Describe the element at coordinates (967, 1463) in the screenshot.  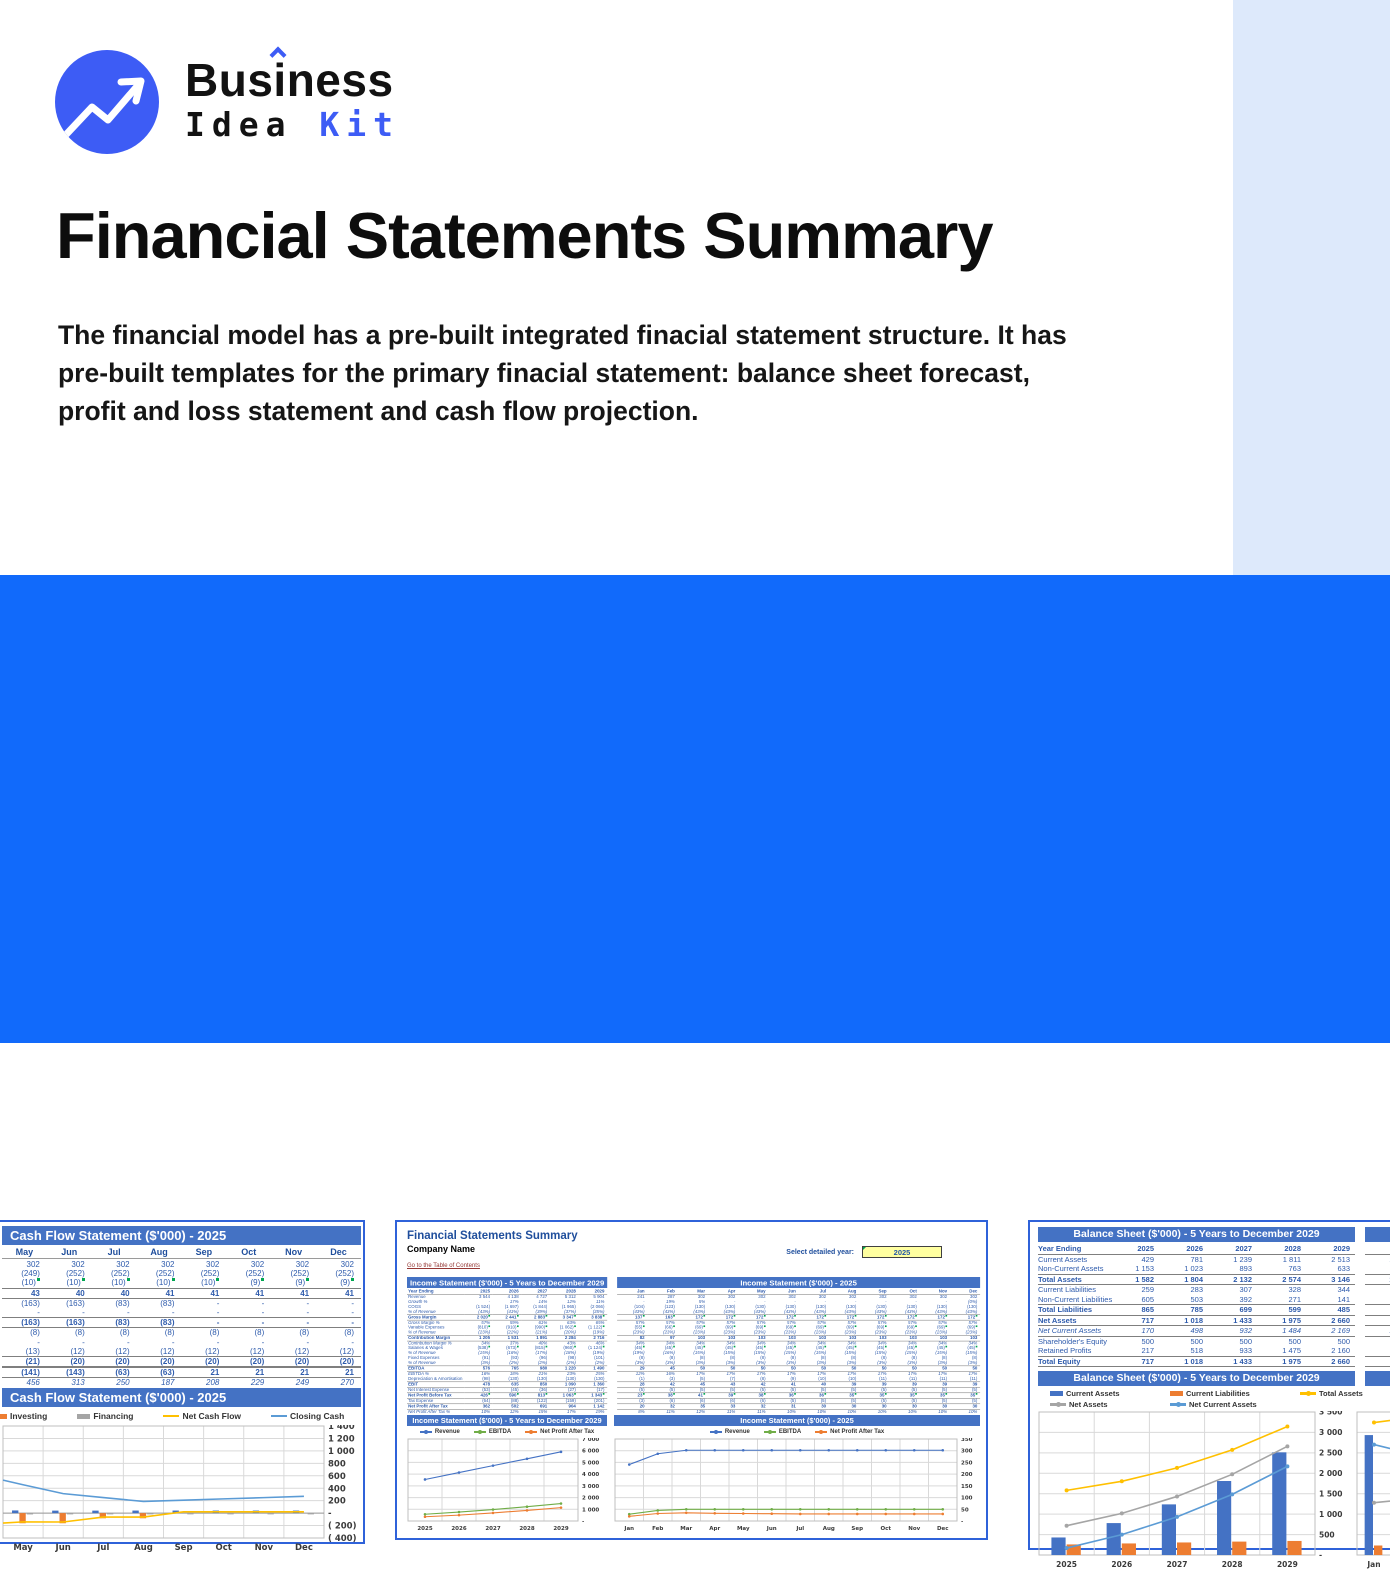
I see `svg-text: 250` at that location.